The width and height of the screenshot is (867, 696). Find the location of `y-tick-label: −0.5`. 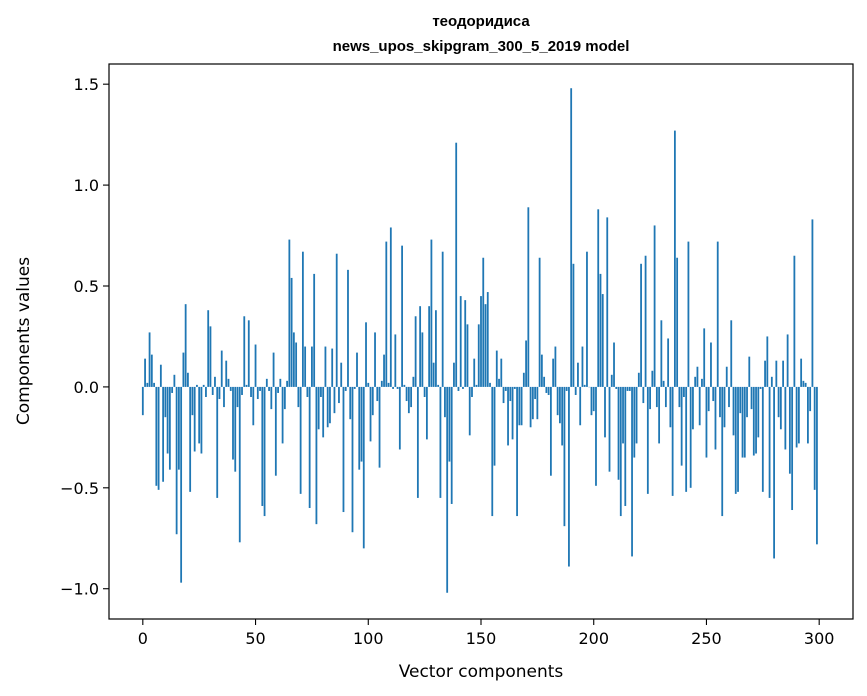

y-tick-label: −0.5 is located at coordinates (79, 488).